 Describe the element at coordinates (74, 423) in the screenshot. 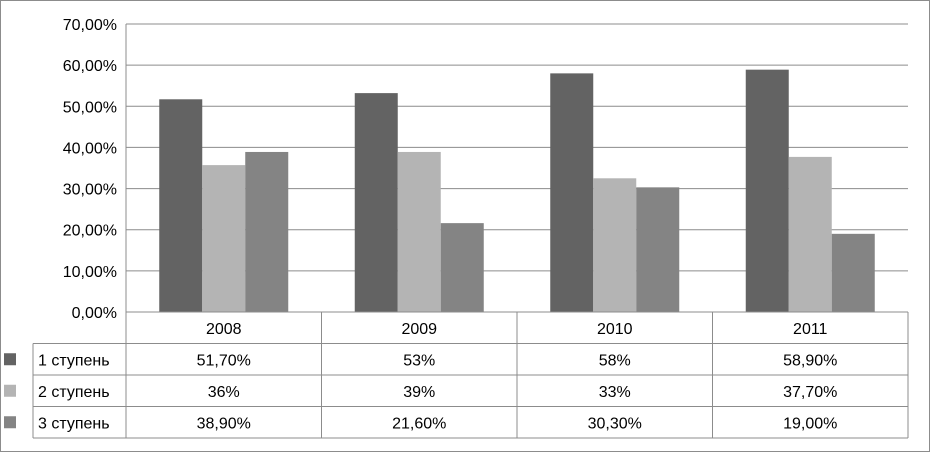

I see `series-name: 3 ступень` at that location.